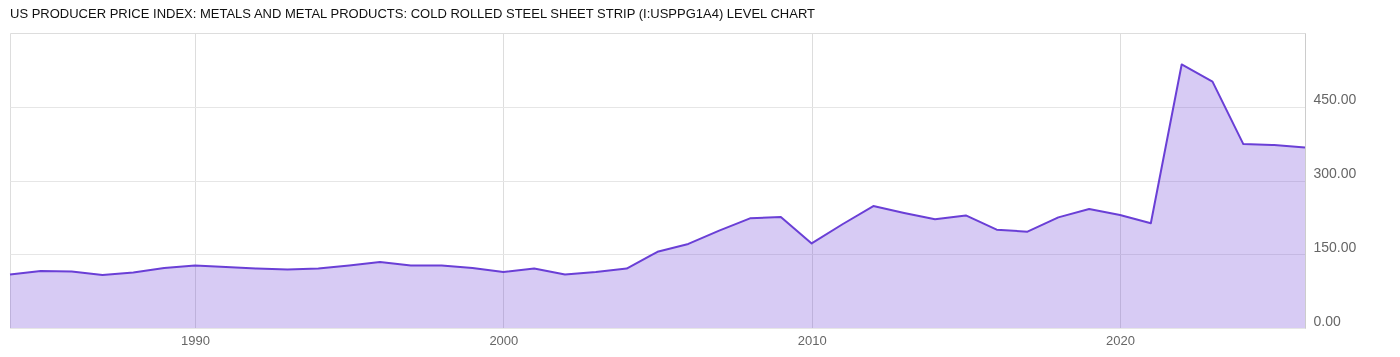 The width and height of the screenshot is (1400, 357). What do you see at coordinates (1120, 340) in the screenshot?
I see `x-tick-label: 2020` at bounding box center [1120, 340].